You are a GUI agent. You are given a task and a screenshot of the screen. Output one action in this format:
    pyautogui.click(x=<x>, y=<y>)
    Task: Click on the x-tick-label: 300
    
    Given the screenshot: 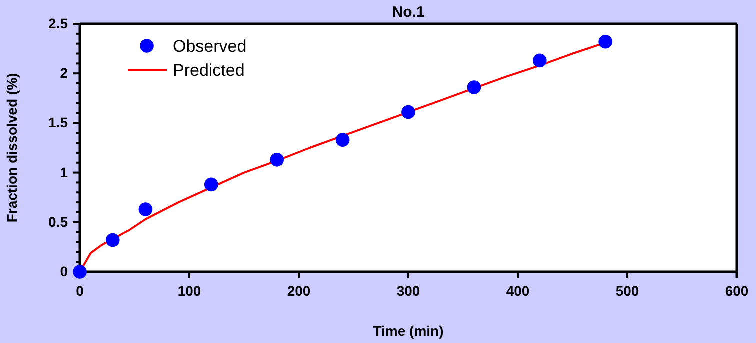 What is the action you would take?
    pyautogui.click(x=408, y=290)
    